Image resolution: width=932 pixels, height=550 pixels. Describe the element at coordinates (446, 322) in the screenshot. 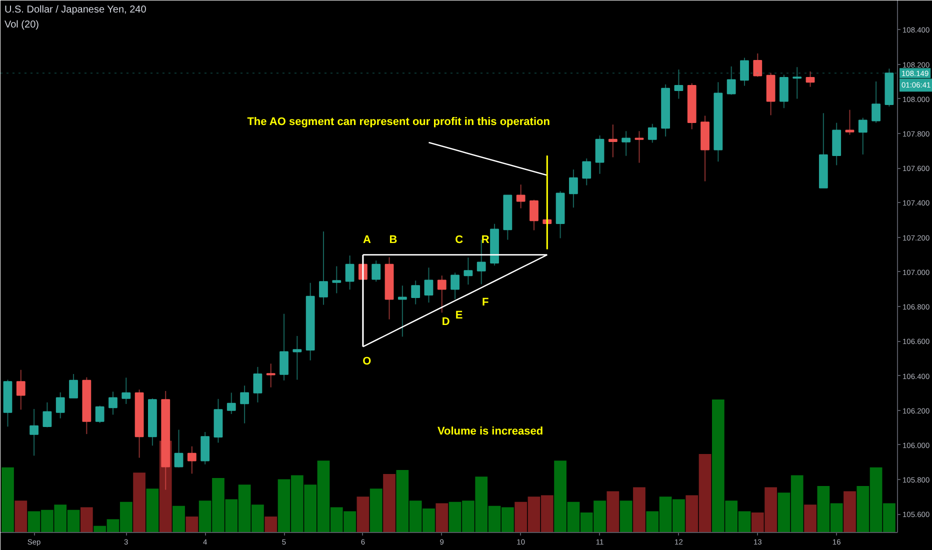

I see `data-label: D` at that location.